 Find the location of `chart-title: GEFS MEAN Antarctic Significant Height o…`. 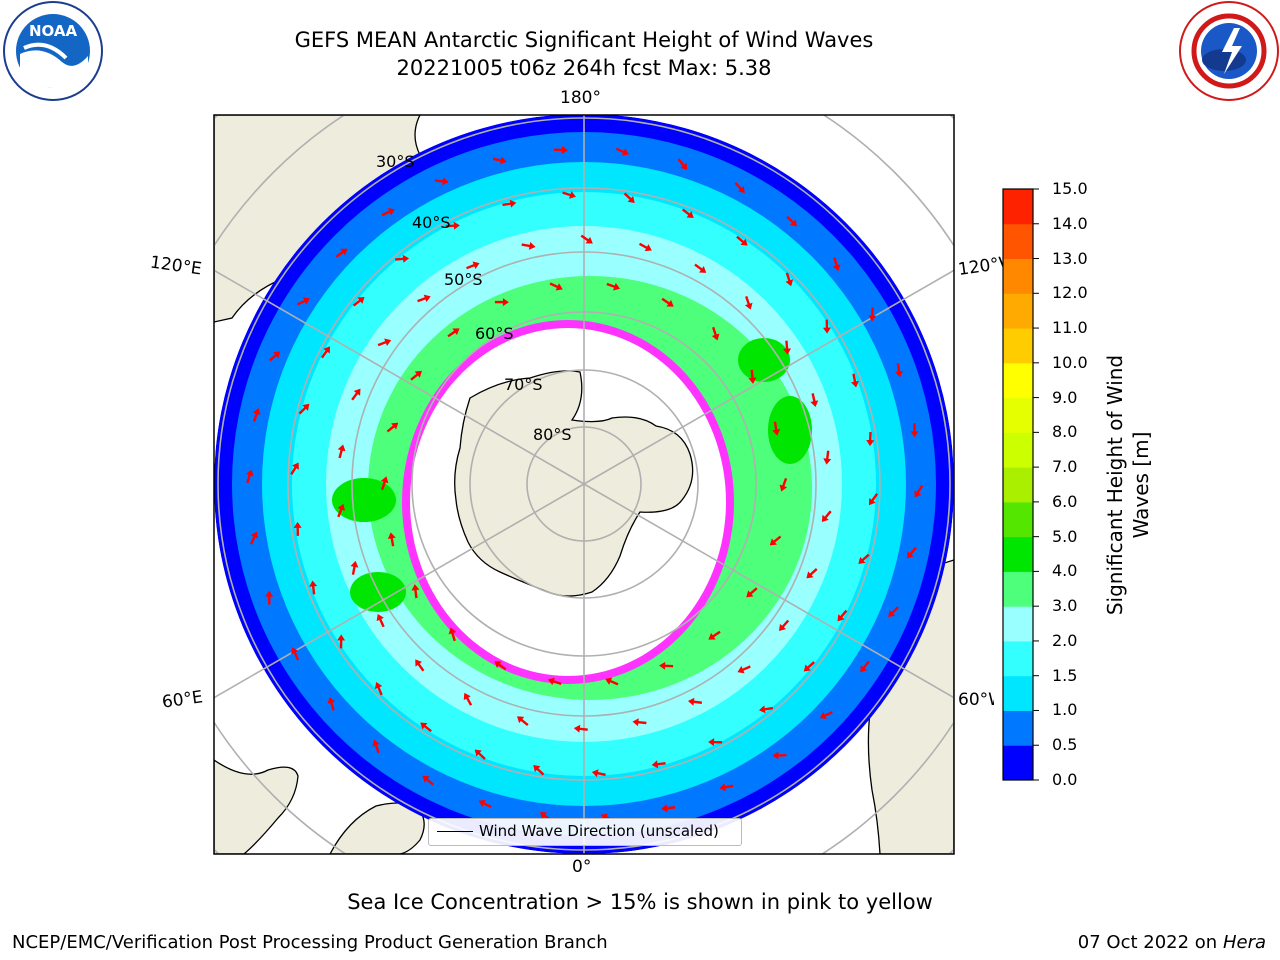

chart-title: GEFS MEAN Antarctic Significant Height o… is located at coordinates (584, 40).